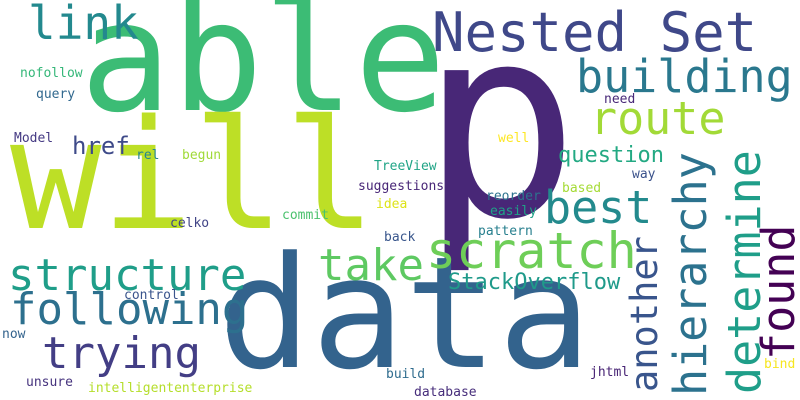  What do you see at coordinates (170, 388) in the screenshot?
I see `word-intelligententerprise: intelligententerprise` at bounding box center [170, 388].